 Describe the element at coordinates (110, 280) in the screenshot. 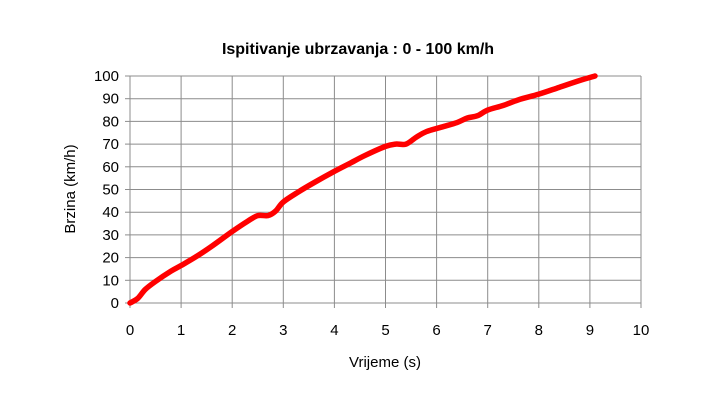

I see `y-tick-label-1: 10` at that location.